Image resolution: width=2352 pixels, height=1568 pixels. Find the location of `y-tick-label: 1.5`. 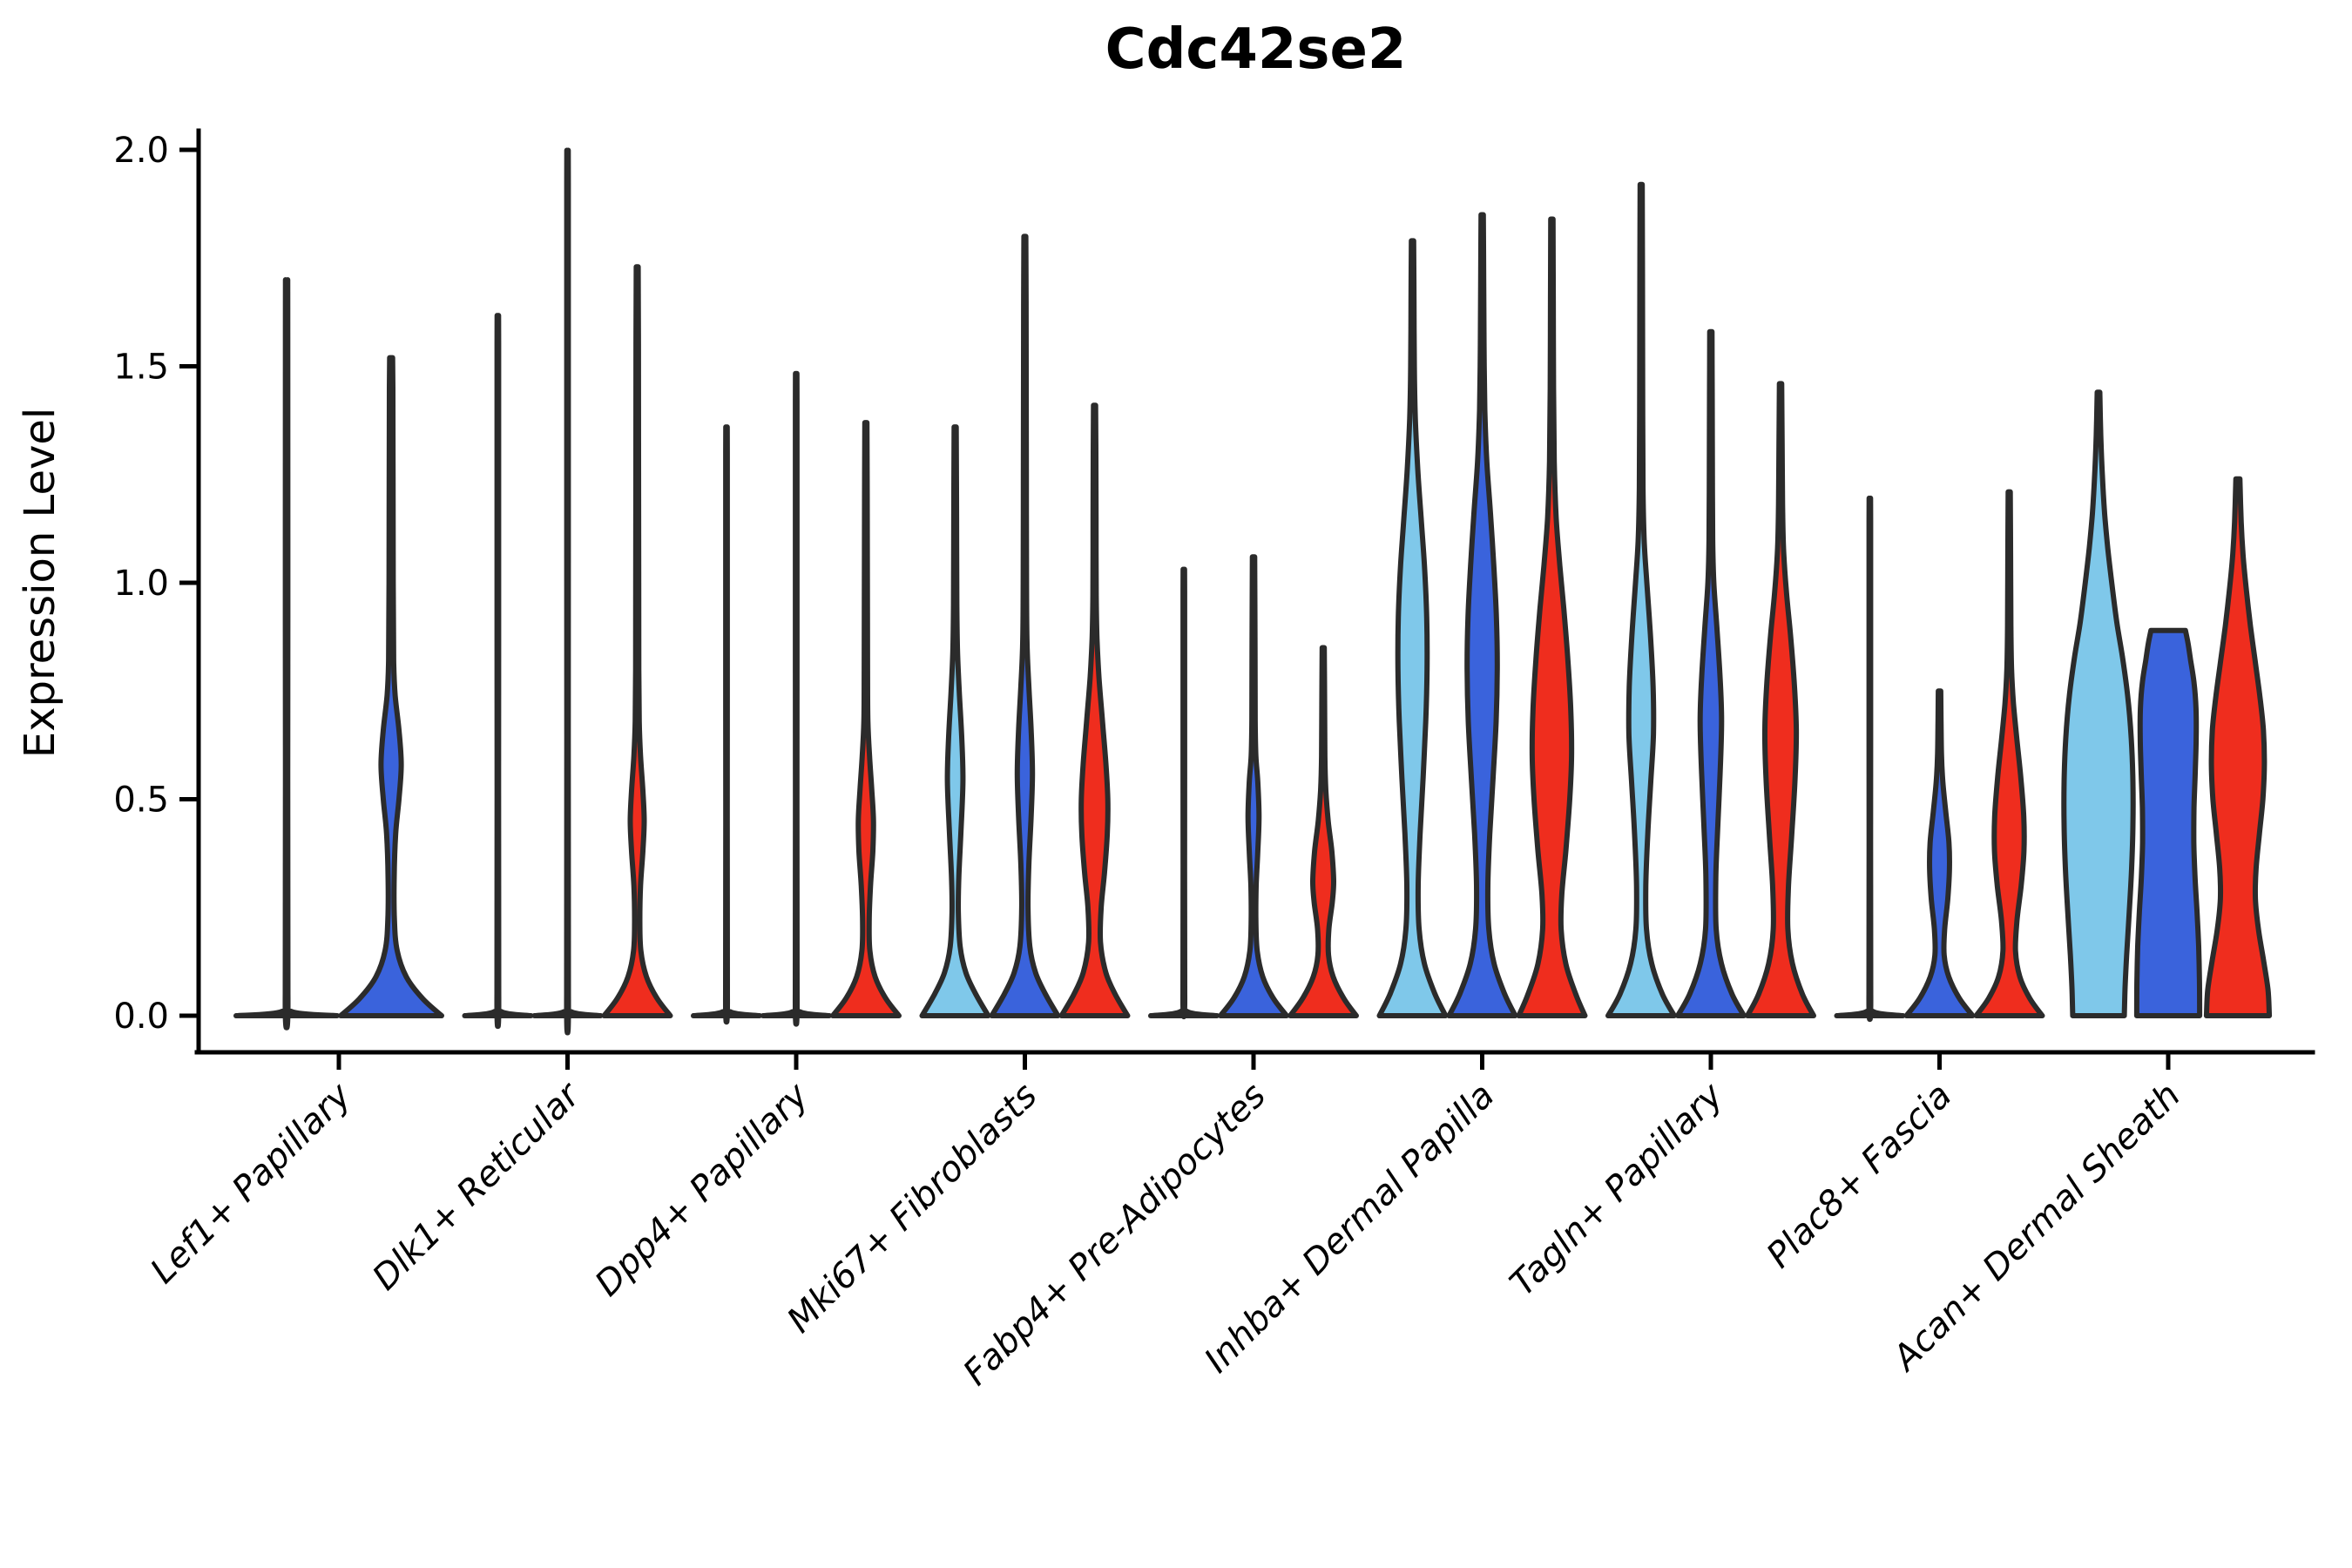

y-tick-label: 1.5 is located at coordinates (141, 368).